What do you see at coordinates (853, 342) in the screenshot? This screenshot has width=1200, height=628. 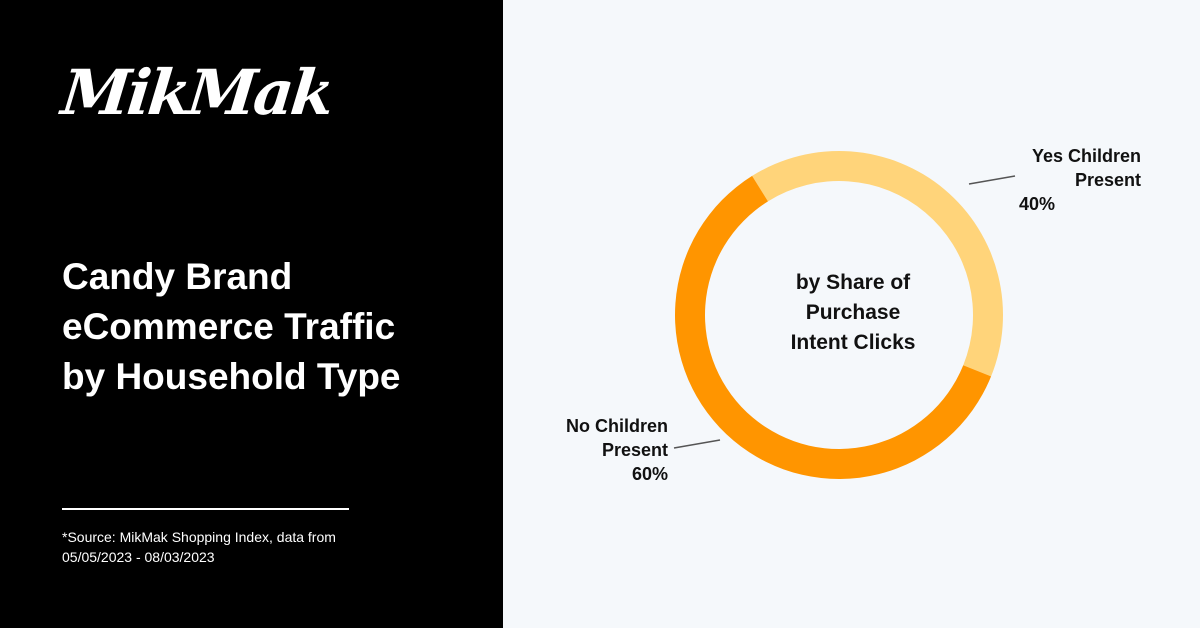 I see `center-label-line-3: Intent Clicks` at bounding box center [853, 342].